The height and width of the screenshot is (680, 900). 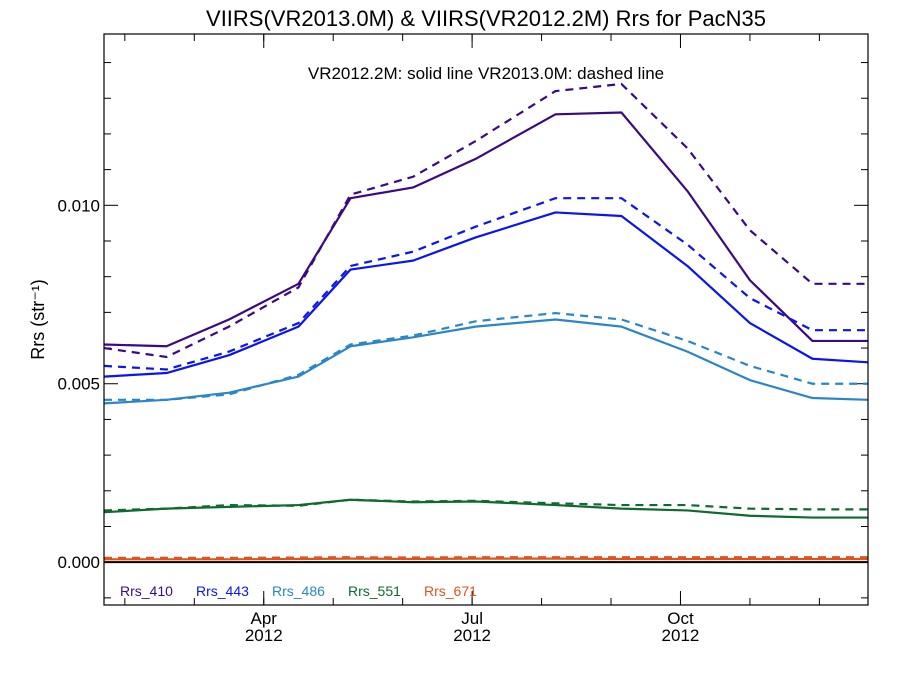 I want to click on x-tick-label: Apr, so click(x=264, y=618).